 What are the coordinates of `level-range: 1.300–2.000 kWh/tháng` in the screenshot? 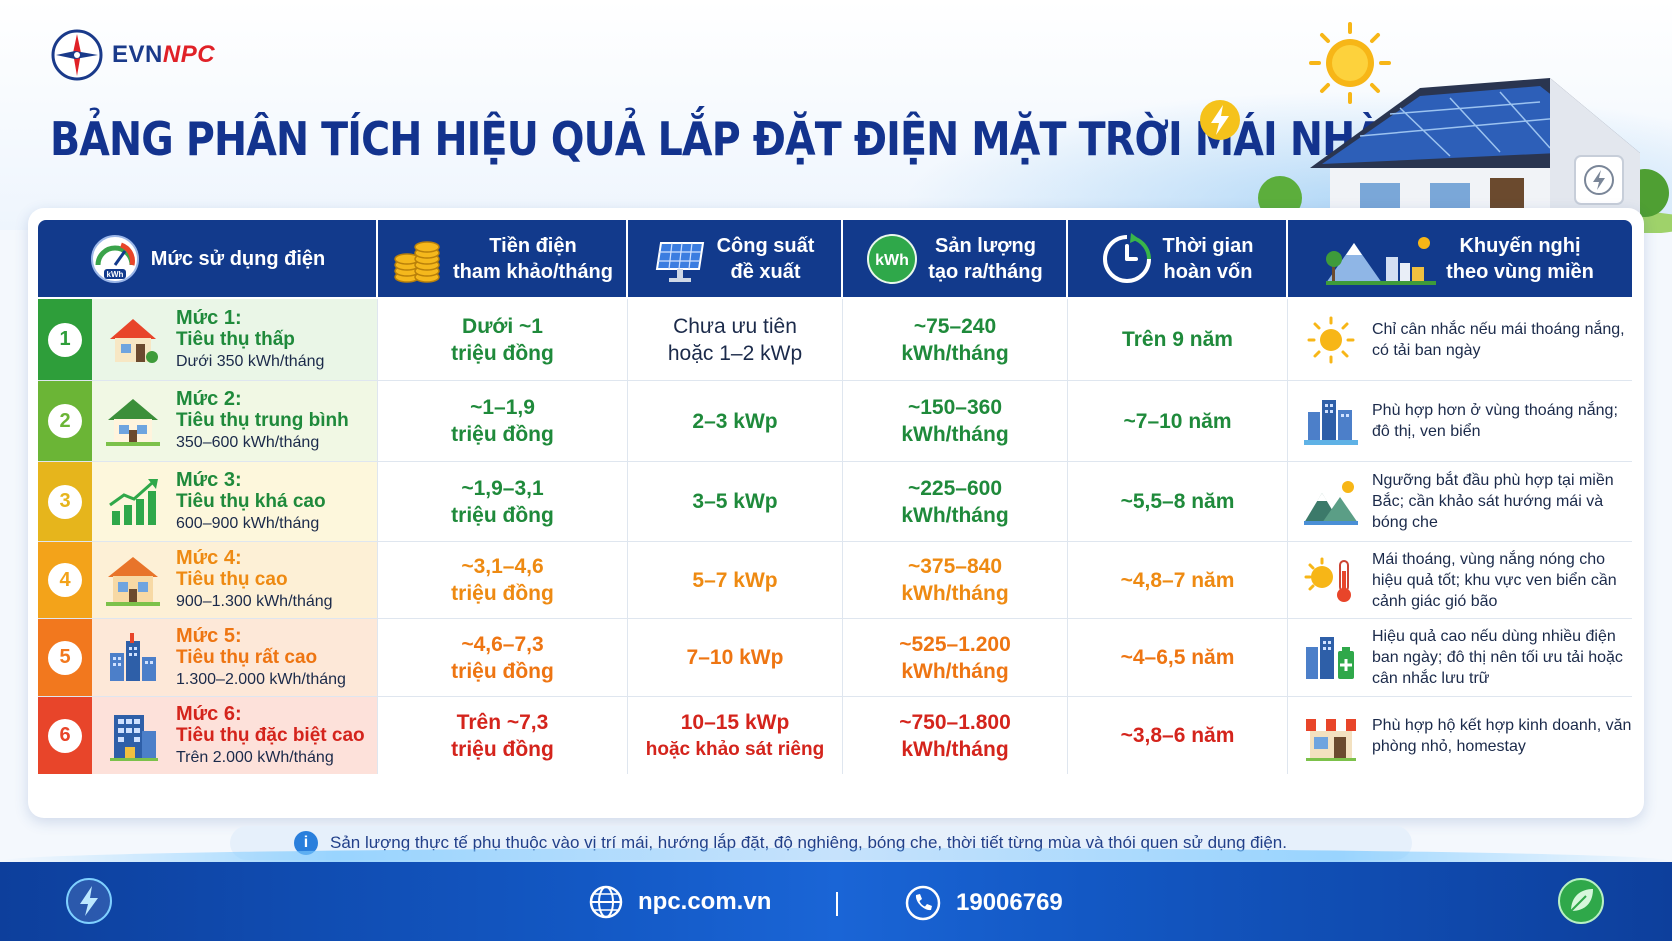 It's located at (261, 679).